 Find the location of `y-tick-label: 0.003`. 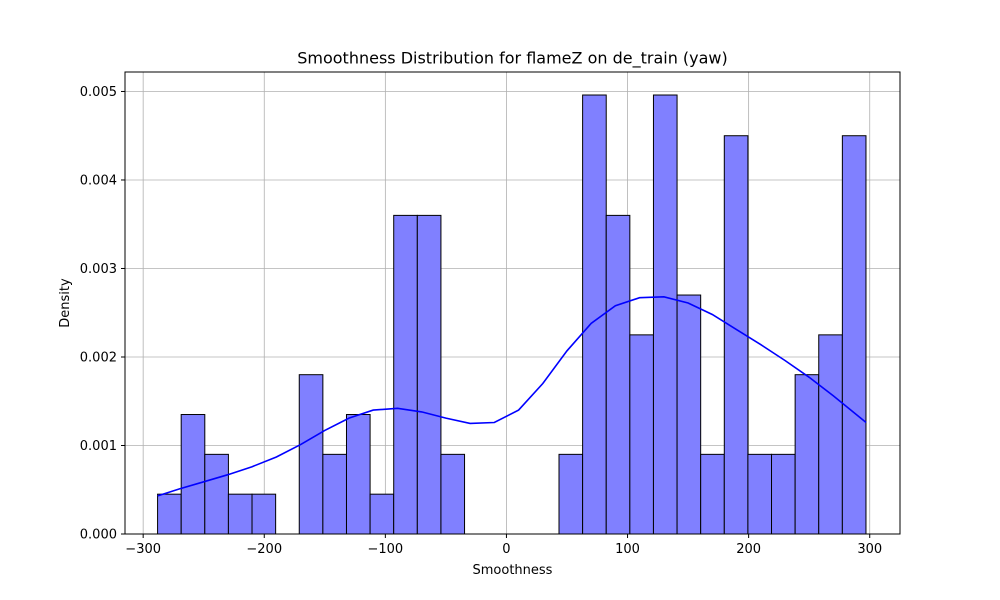

y-tick-label: 0.003 is located at coordinates (98, 269).